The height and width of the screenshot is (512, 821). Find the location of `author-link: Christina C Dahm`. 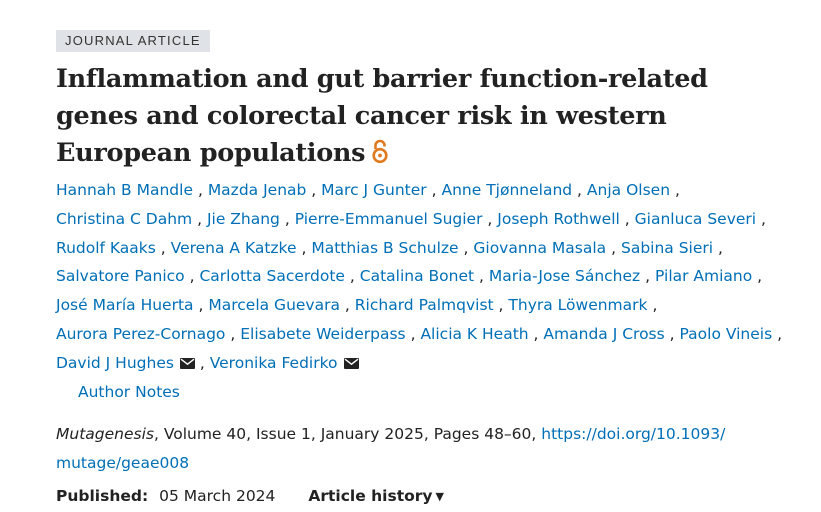

author-link: Christina C Dahm is located at coordinates (124, 218).